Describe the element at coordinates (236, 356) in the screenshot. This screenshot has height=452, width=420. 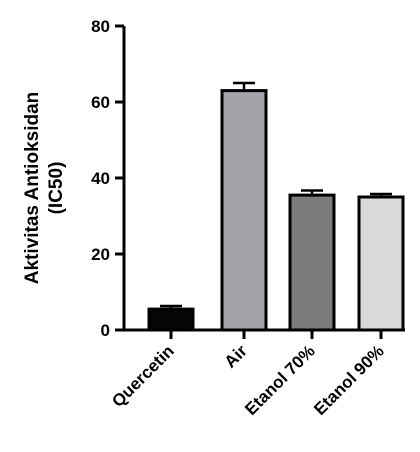
I see `x-category-label: Air` at that location.